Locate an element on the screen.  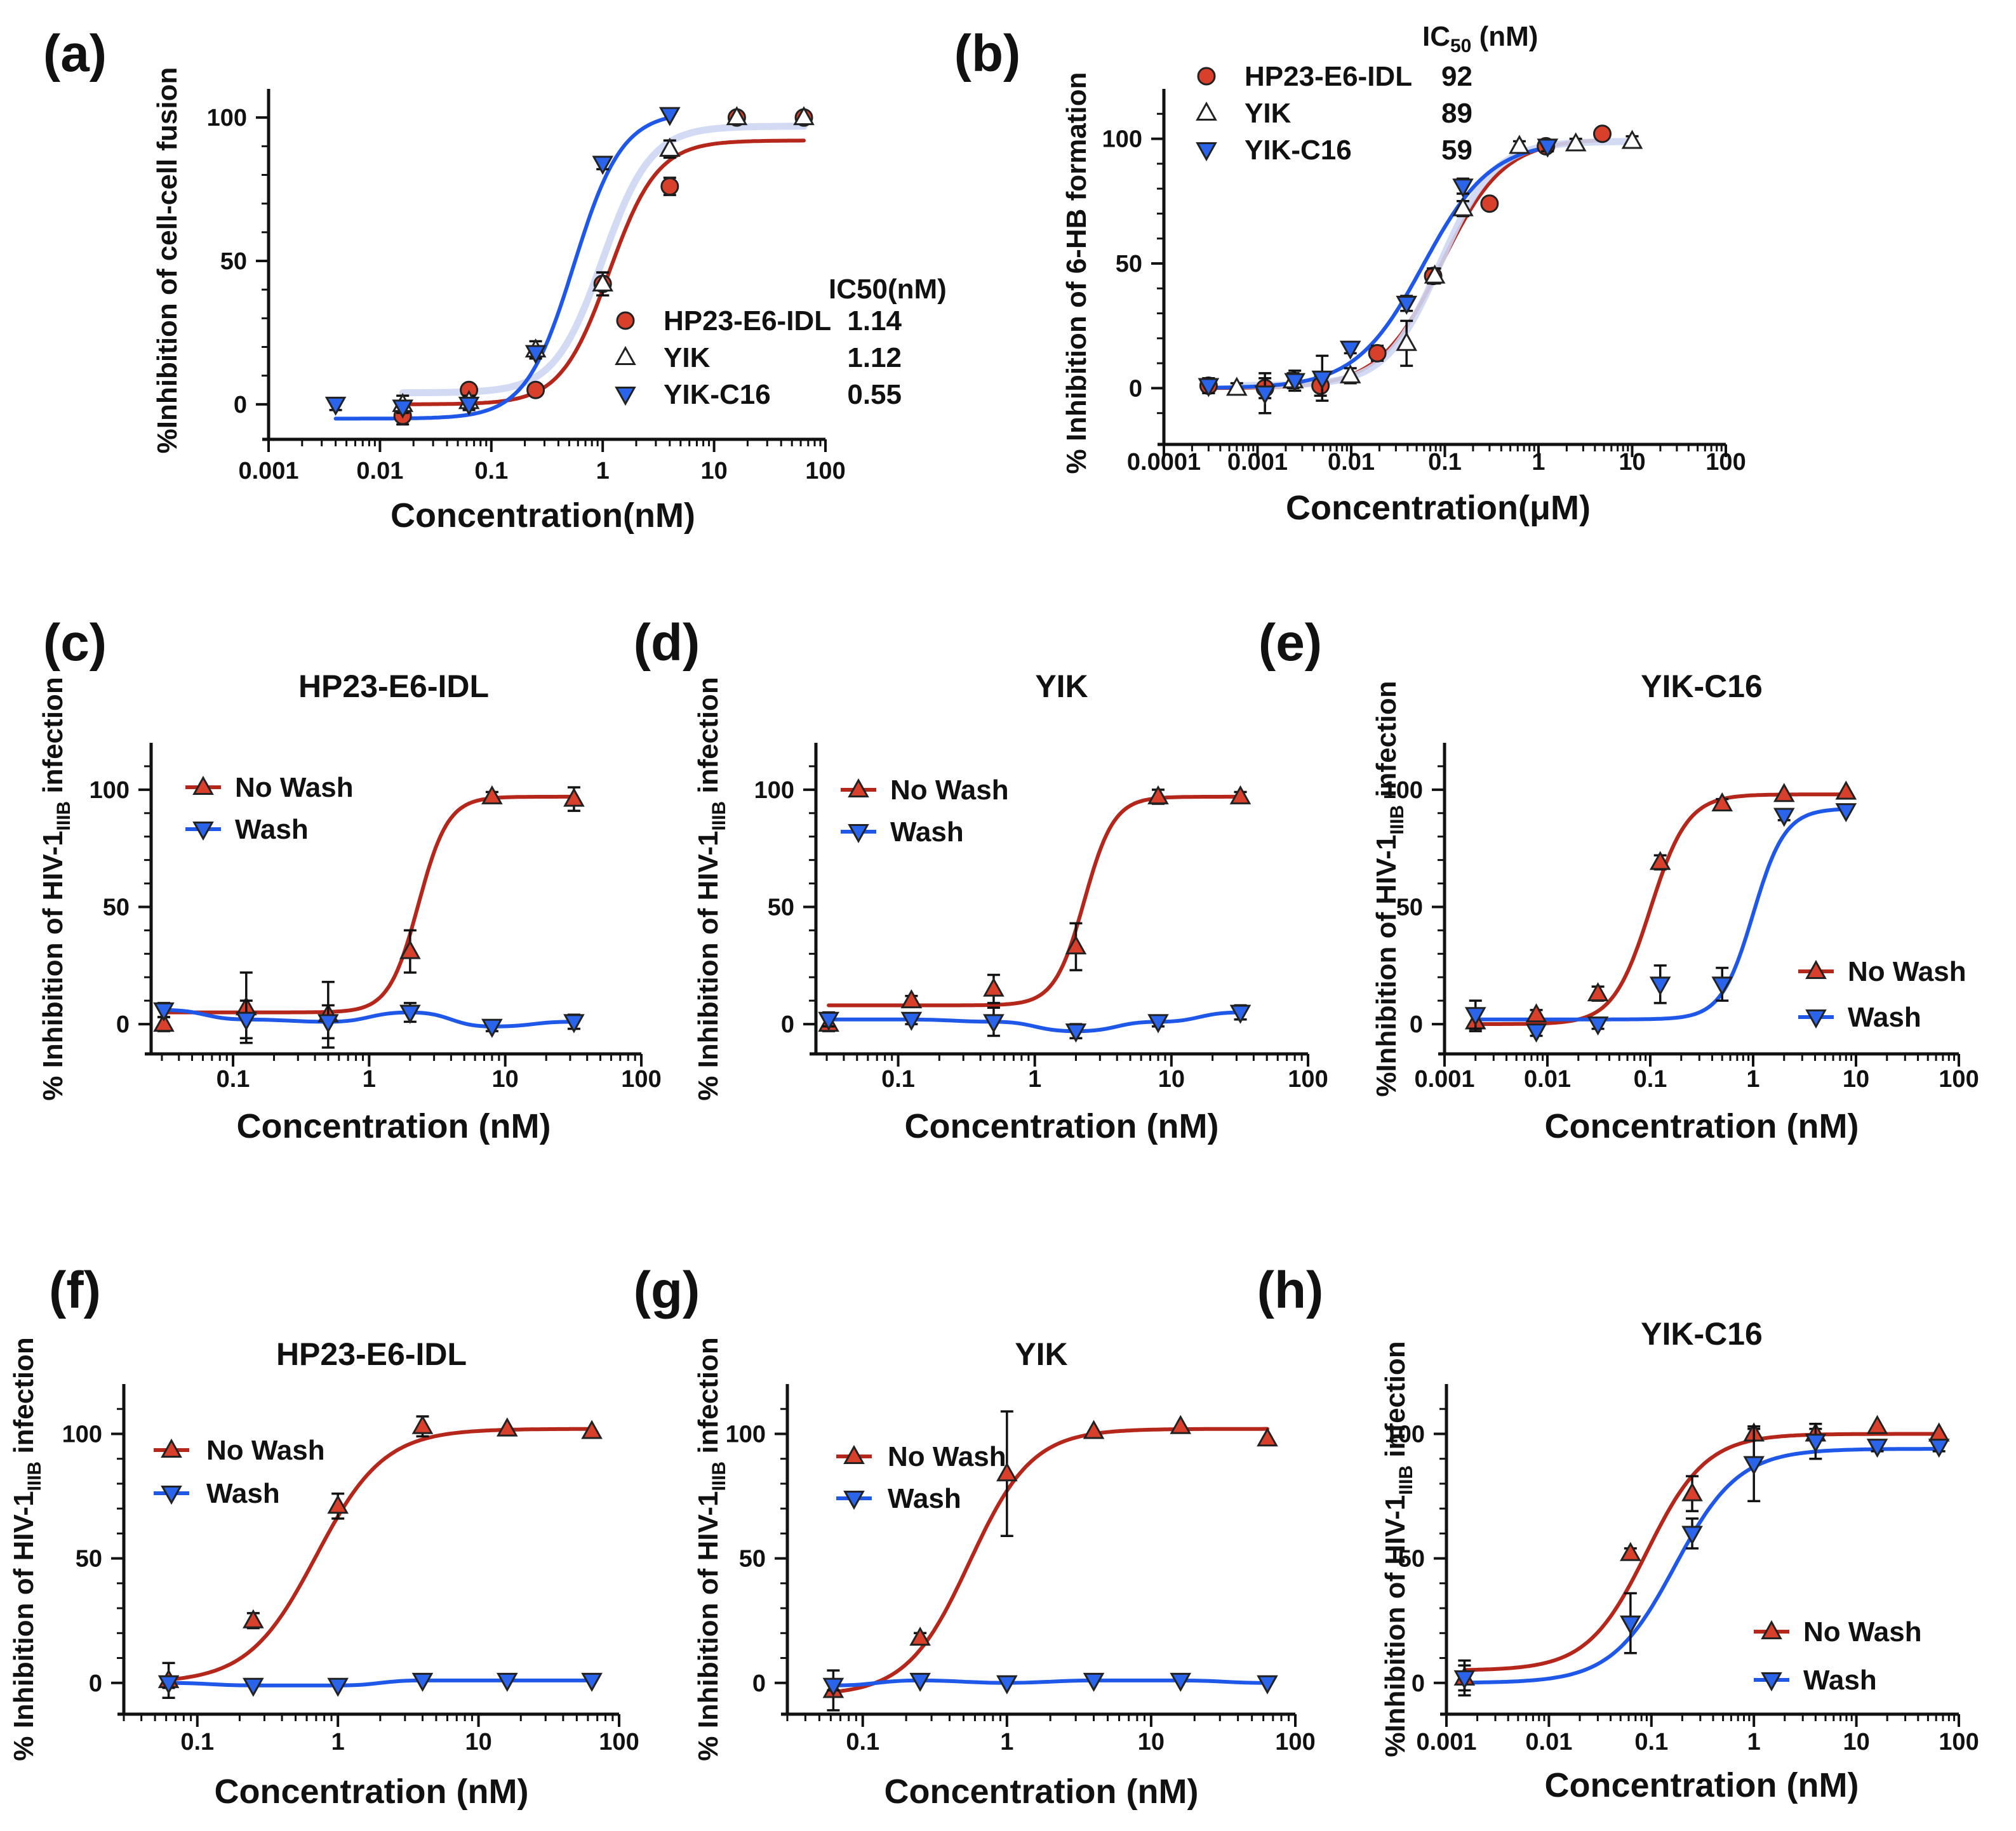
chart-title: YIK-C16 is located at coordinates (1702, 1334).